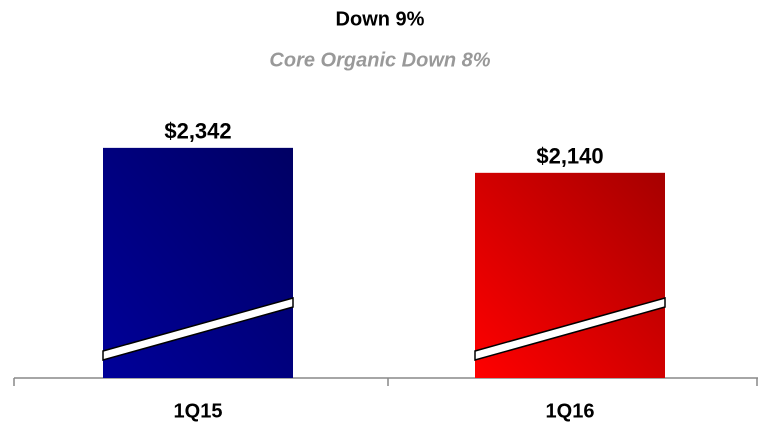 The width and height of the screenshot is (758, 424). Describe the element at coordinates (569, 156) in the screenshot. I see `value-label: $2,140` at that location.